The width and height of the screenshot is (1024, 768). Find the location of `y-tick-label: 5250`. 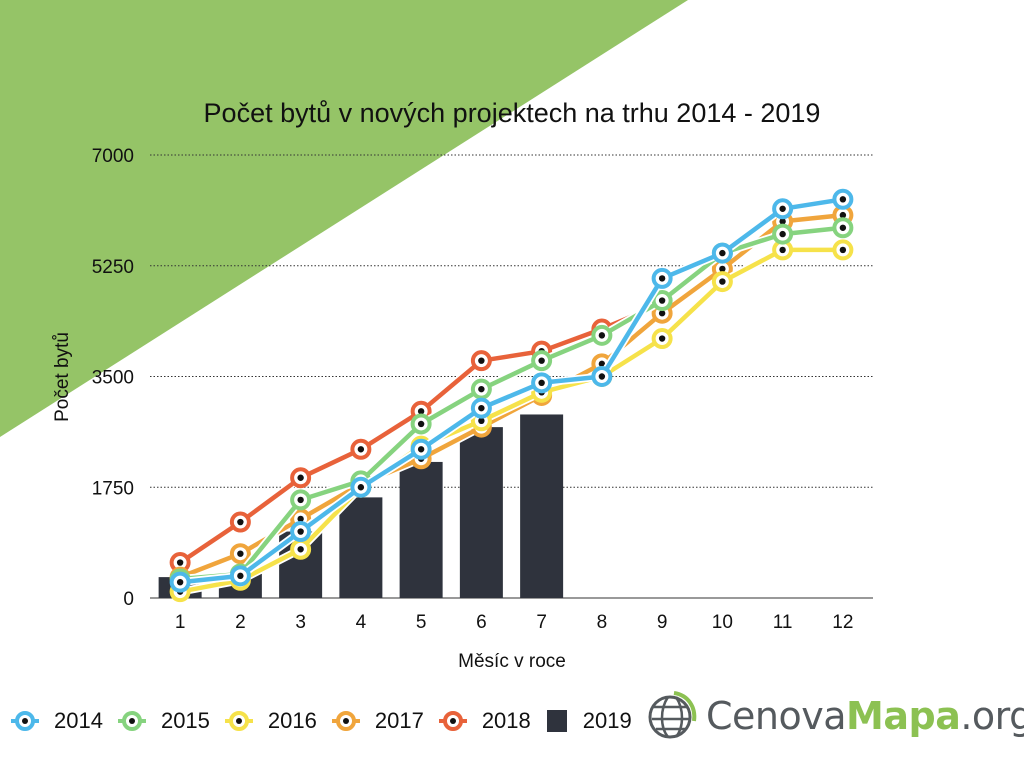

y-tick-label: 5250 is located at coordinates (113, 267).